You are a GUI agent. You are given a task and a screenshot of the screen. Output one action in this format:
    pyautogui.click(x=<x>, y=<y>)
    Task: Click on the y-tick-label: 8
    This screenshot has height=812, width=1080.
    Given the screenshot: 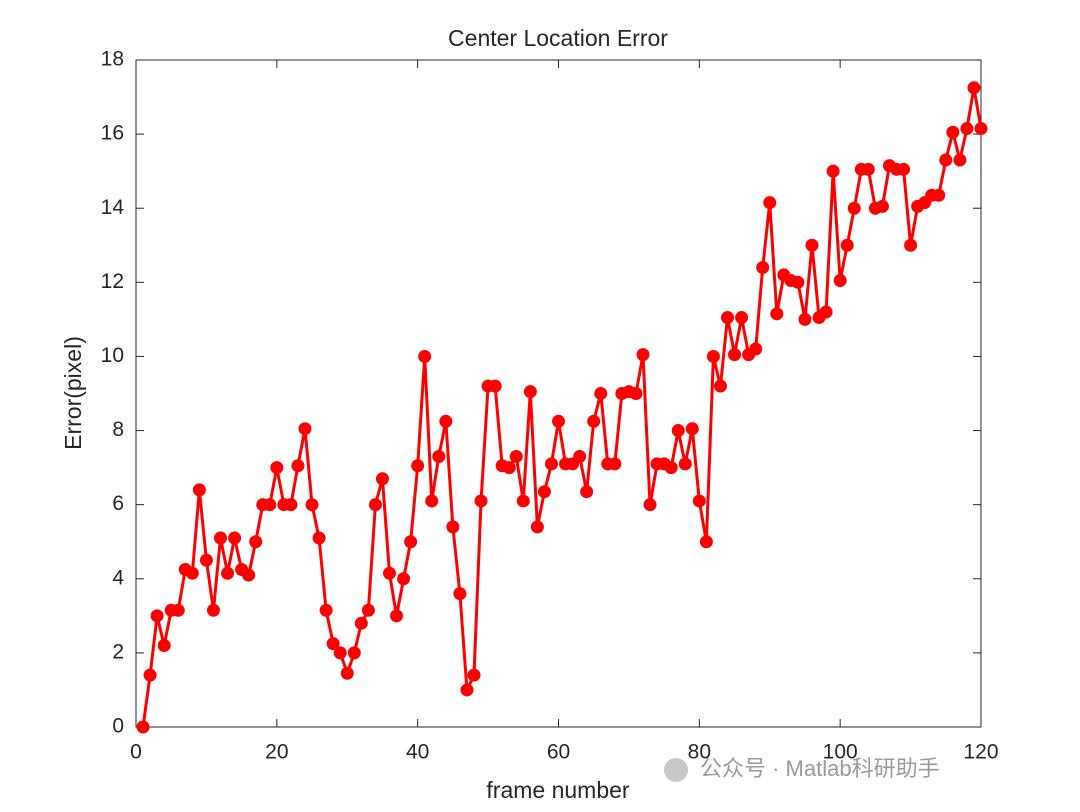 What is the action you would take?
    pyautogui.click(x=118, y=429)
    